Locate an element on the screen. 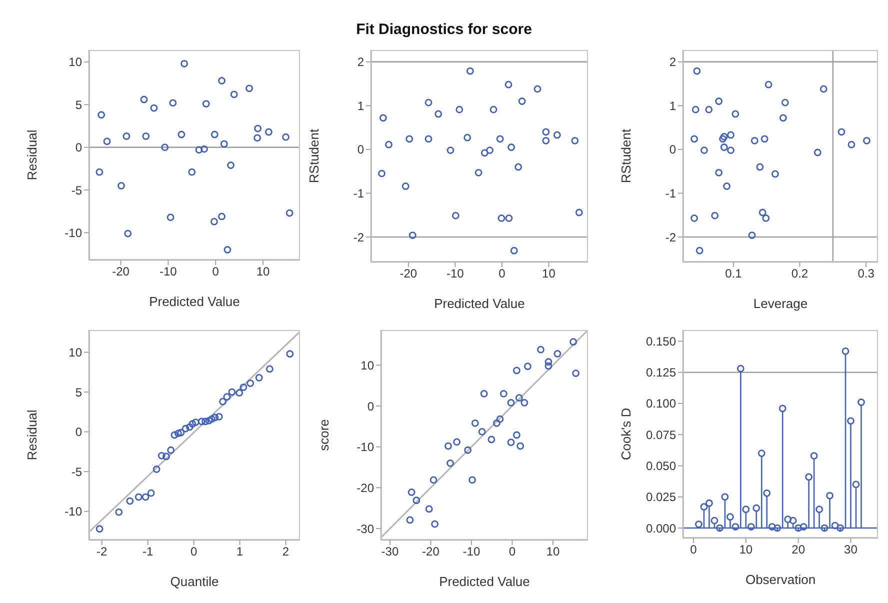 This screenshot has width=888, height=603. x-tick-label: 20 is located at coordinates (799, 549).